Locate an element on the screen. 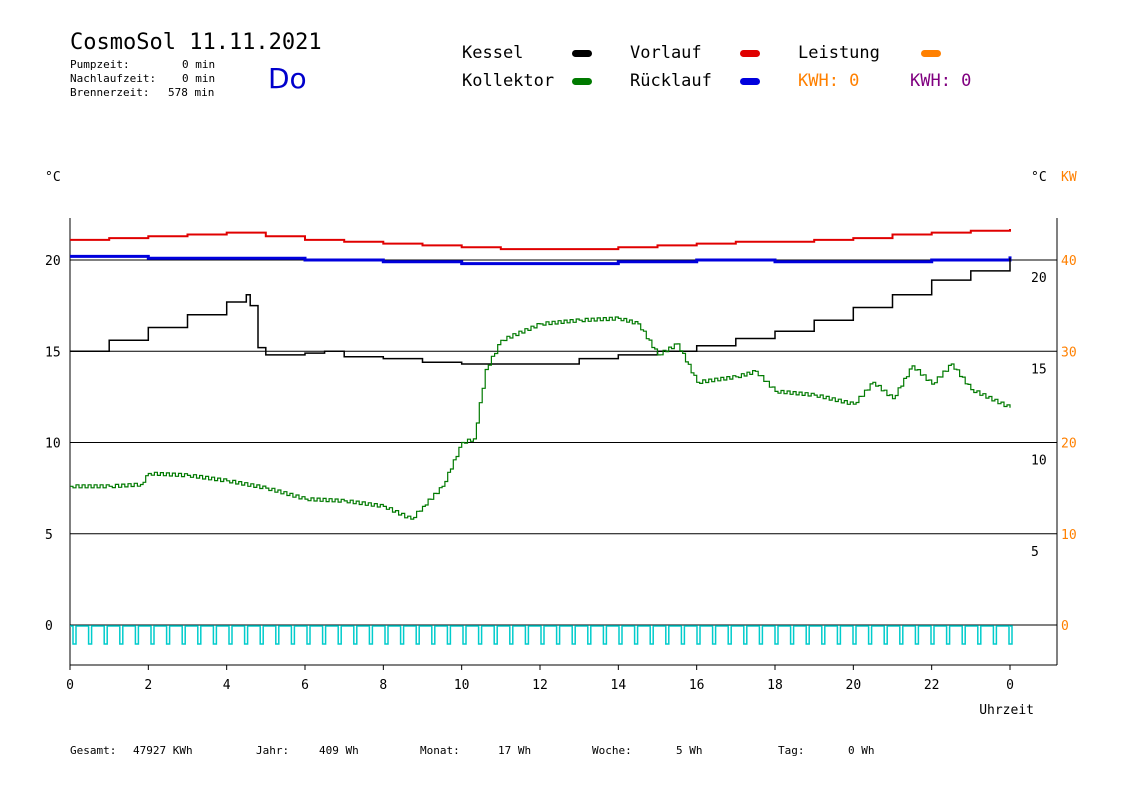  chart-title: CosmoSol 11.11.2021 is located at coordinates (196, 42).